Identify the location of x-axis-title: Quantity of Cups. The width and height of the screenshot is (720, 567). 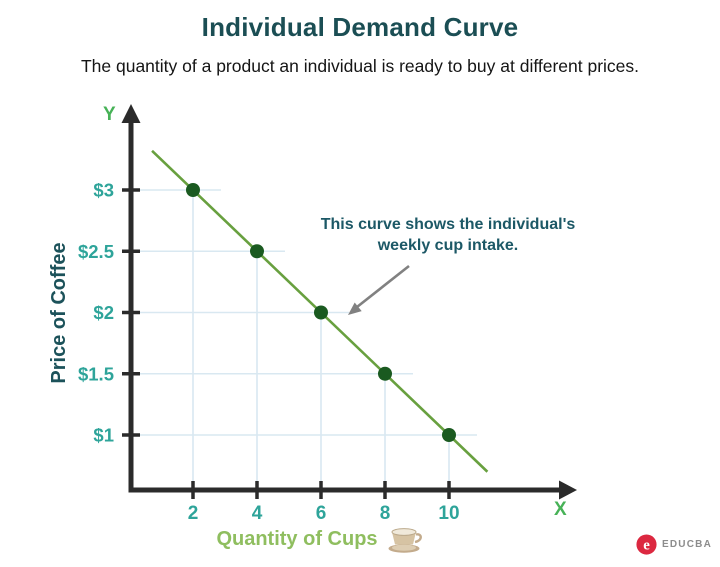
(320, 539).